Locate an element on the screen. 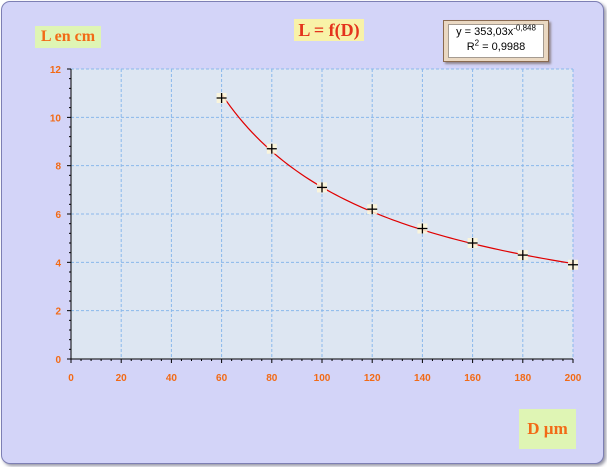 The width and height of the screenshot is (607, 467). x-tick-label: 80 is located at coordinates (272, 378).